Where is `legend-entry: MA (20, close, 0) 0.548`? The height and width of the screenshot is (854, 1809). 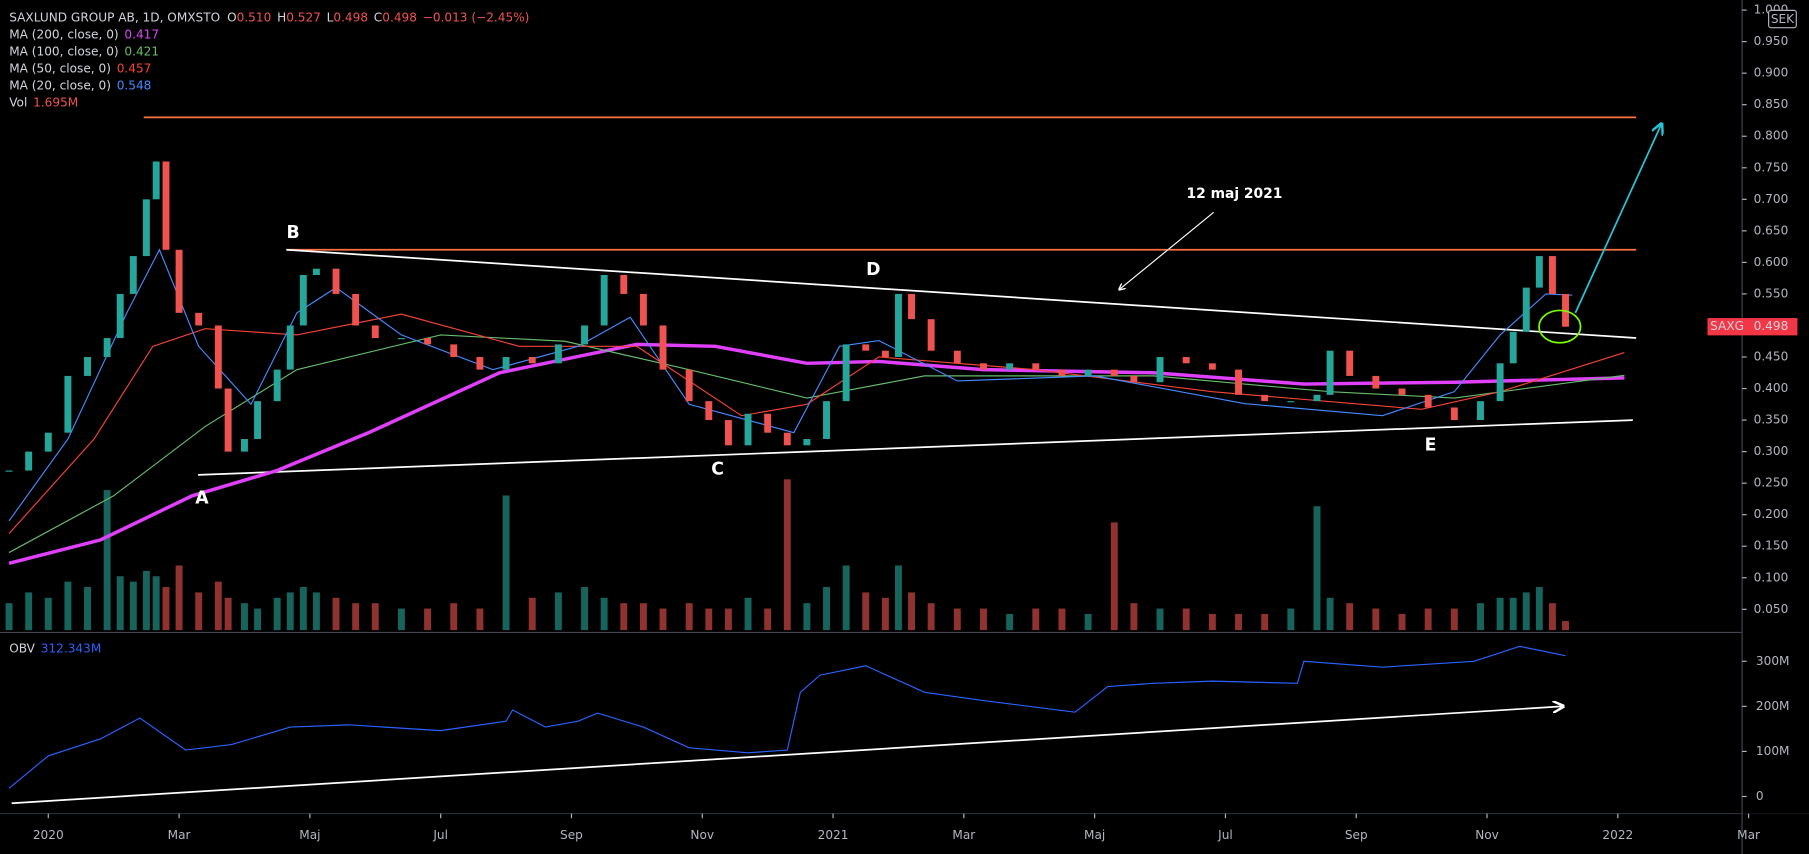 legend-entry: MA (20, close, 0) 0.548 is located at coordinates (80, 85).